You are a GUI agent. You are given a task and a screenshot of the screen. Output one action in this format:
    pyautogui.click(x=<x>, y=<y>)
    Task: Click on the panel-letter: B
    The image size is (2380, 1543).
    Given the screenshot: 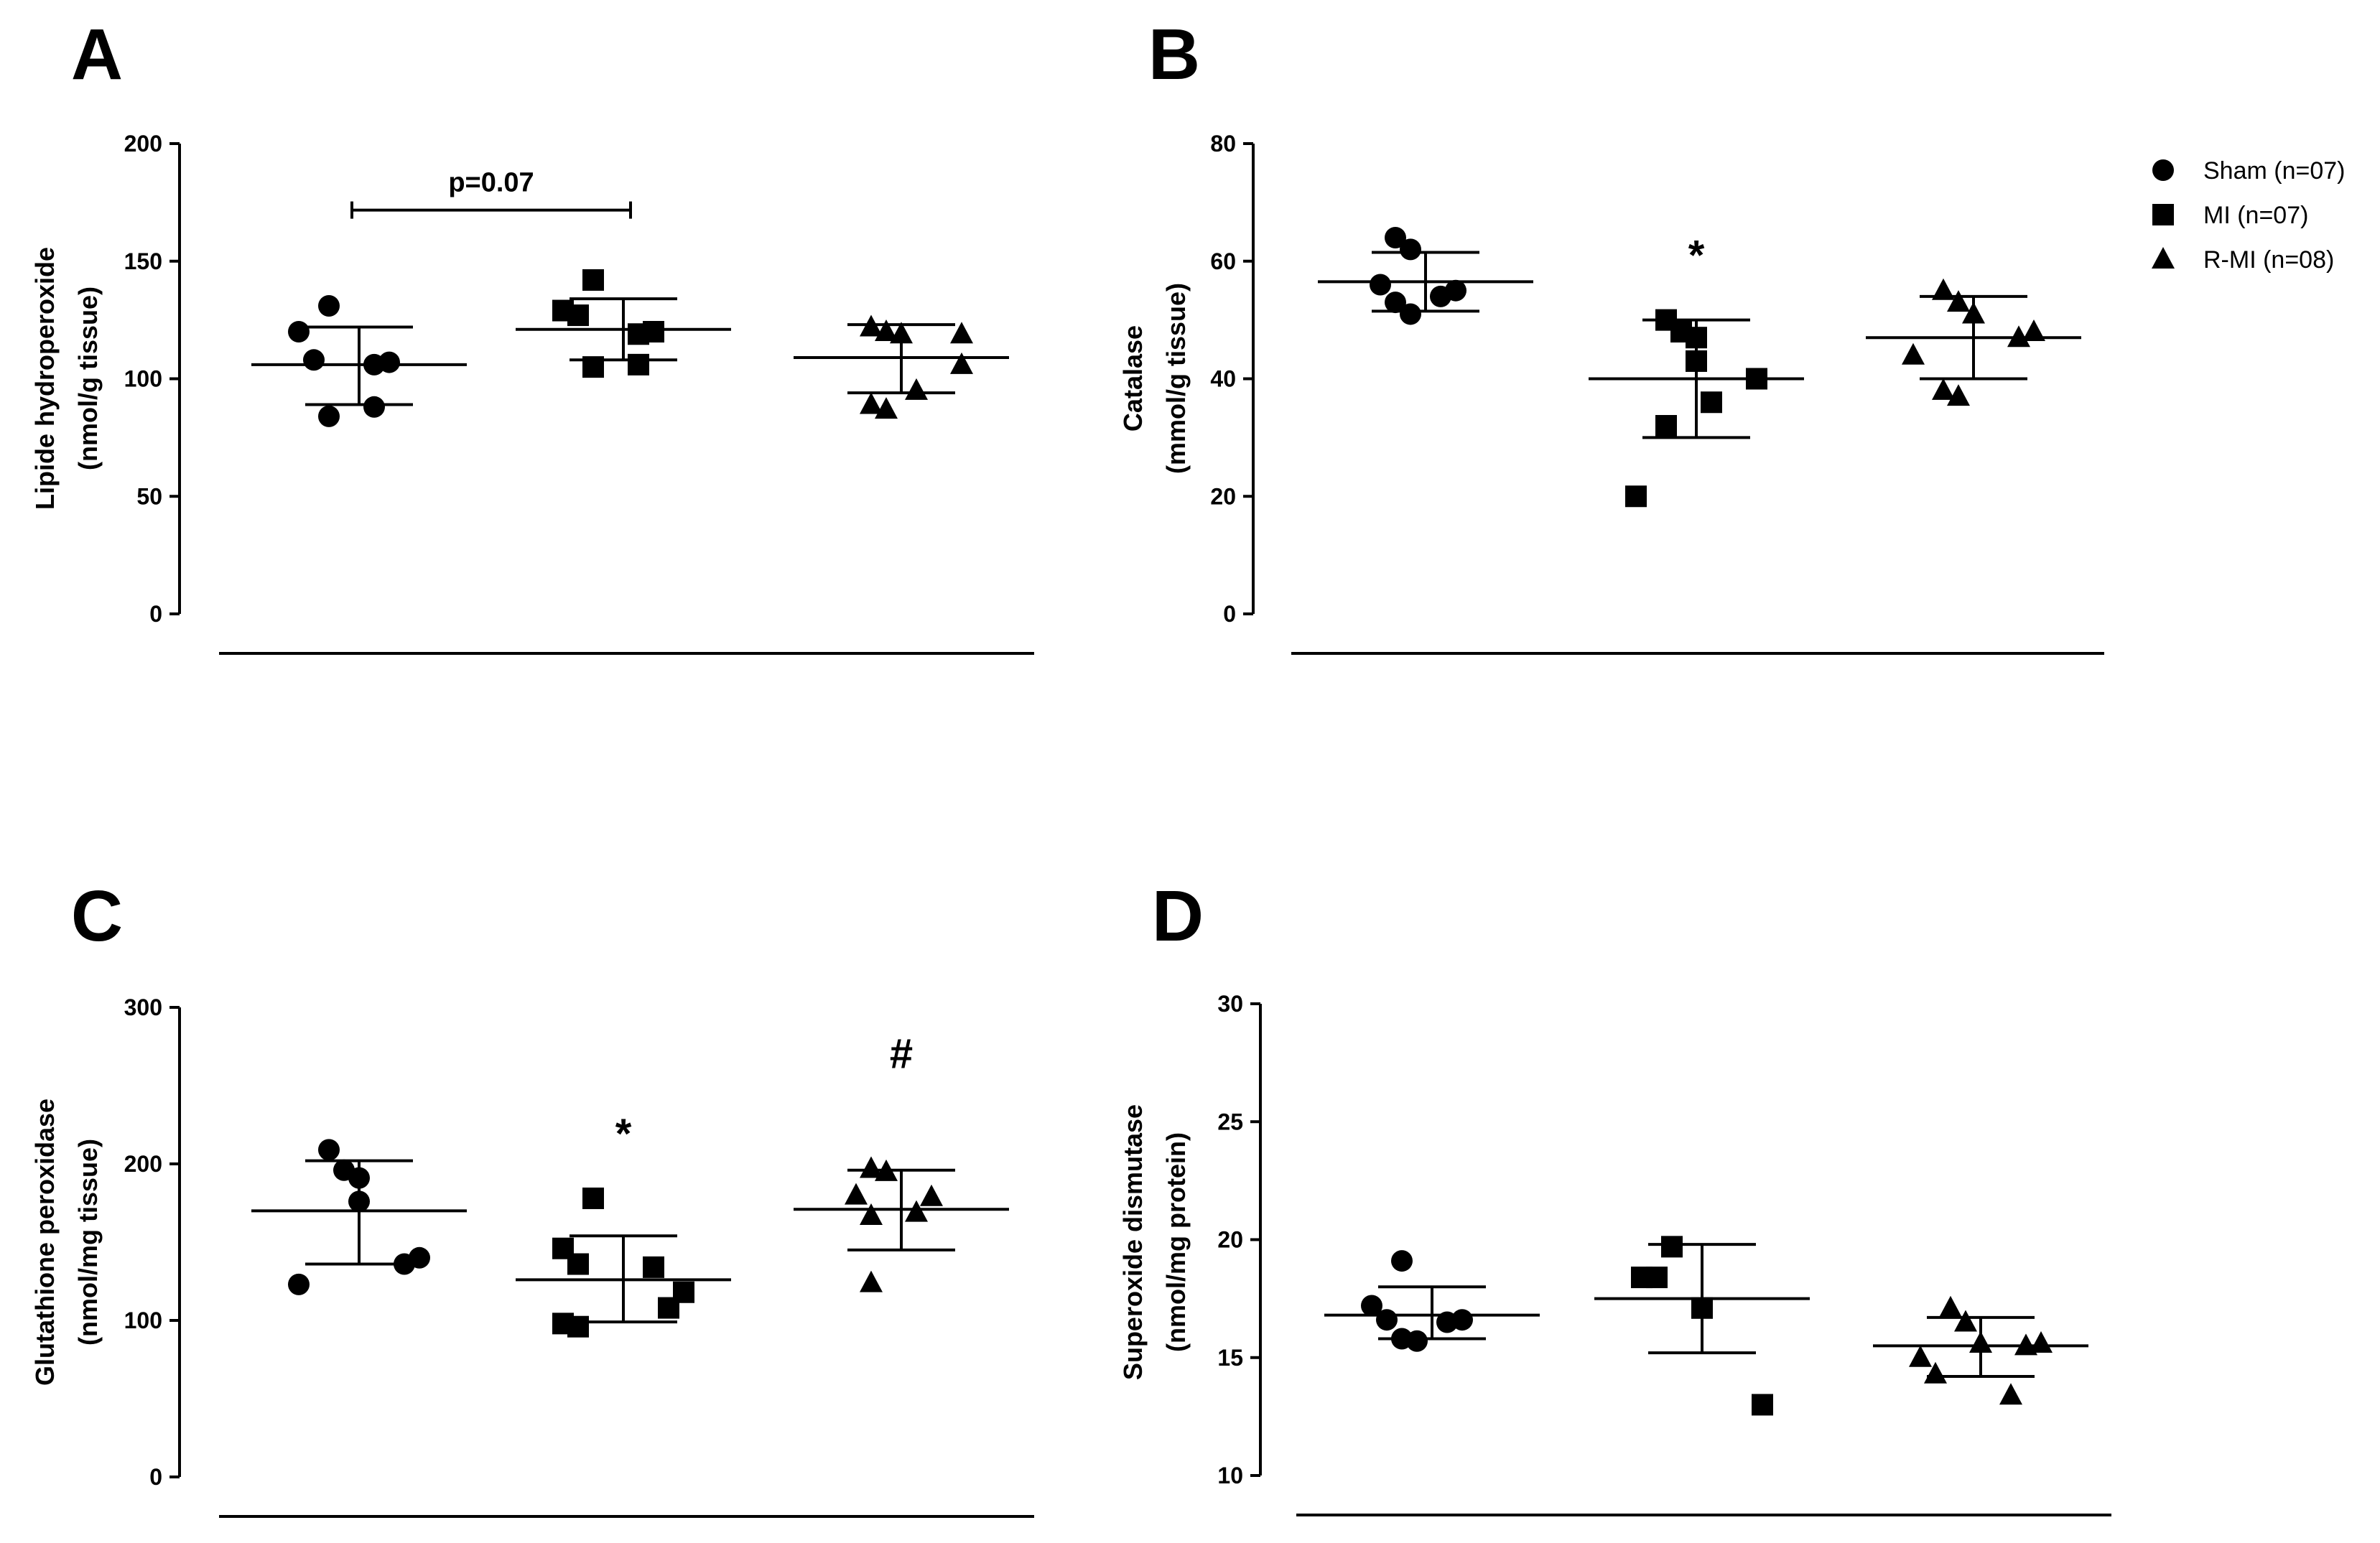 What is the action you would take?
    pyautogui.click(x=1174, y=54)
    